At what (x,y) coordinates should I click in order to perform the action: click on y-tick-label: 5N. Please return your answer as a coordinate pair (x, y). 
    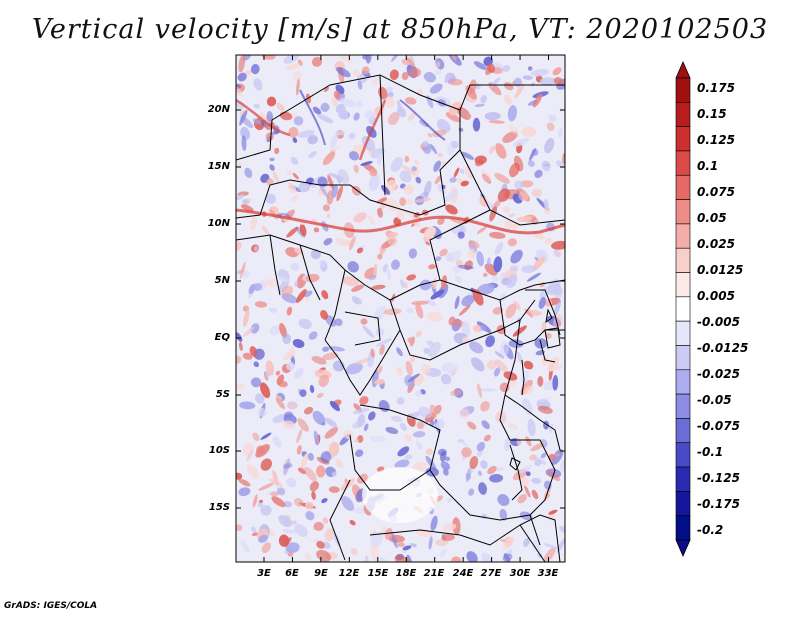
    Looking at the image, I should click on (222, 280).